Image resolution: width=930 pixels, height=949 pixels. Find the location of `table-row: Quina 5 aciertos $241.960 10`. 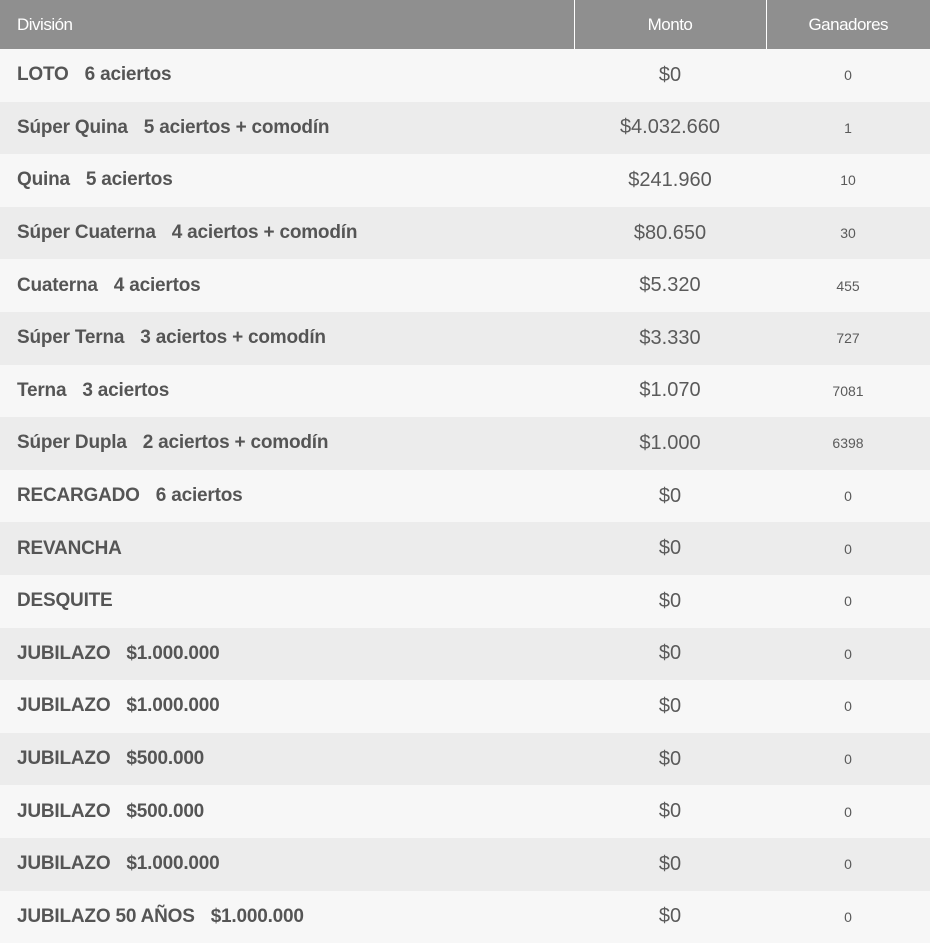

table-row: Quina 5 aciertos $241.960 10 is located at coordinates (465, 180).